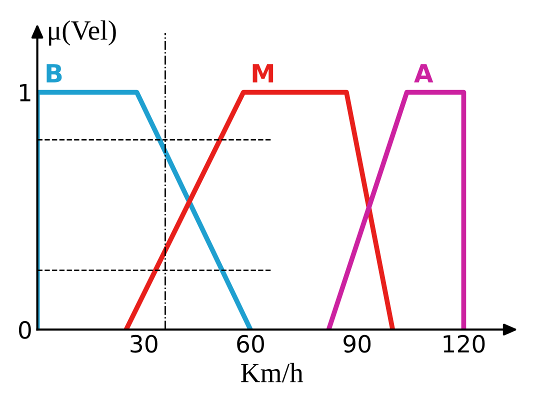 Image resolution: width=533 pixels, height=412 pixels. Describe the element at coordinates (250, 343) in the screenshot. I see `x-tick-label: 60` at that location.